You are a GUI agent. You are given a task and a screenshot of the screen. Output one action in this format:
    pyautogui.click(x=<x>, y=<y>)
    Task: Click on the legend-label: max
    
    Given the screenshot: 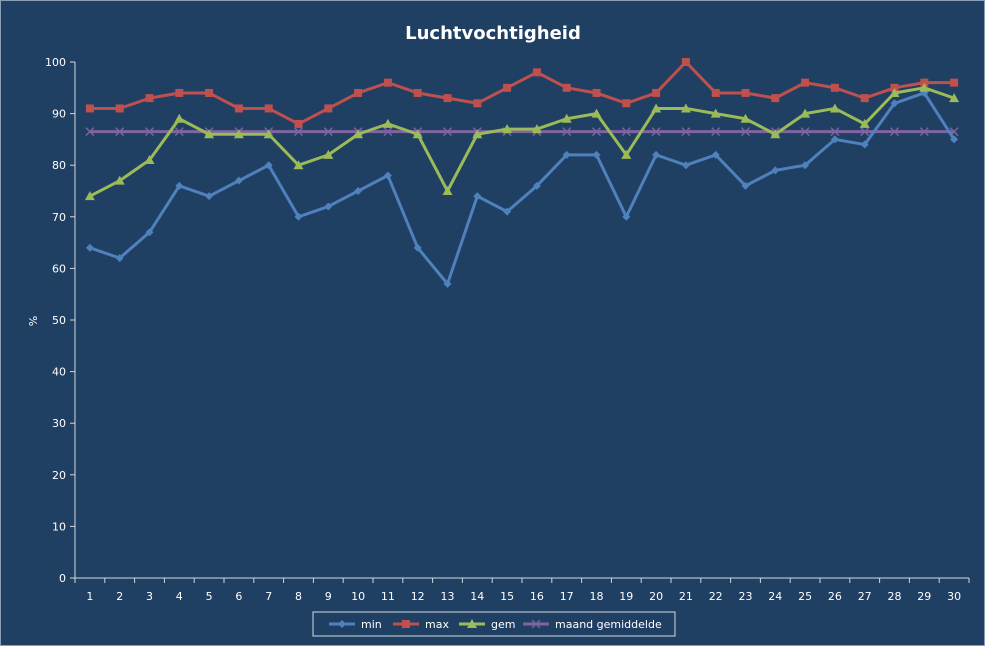 What is the action you would take?
    pyautogui.click(x=437, y=624)
    